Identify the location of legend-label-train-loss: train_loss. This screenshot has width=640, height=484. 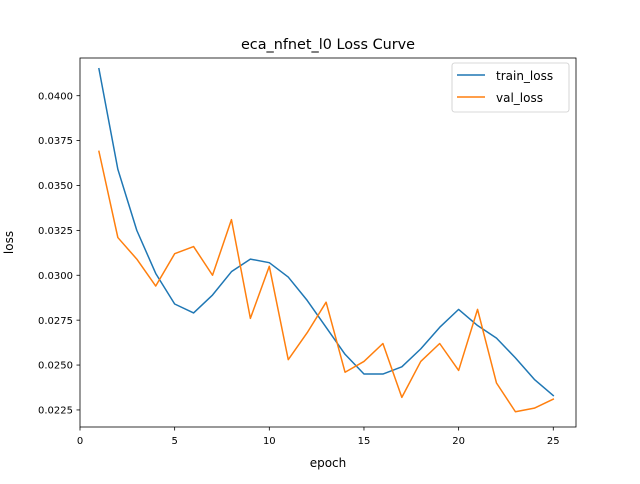
(524, 76).